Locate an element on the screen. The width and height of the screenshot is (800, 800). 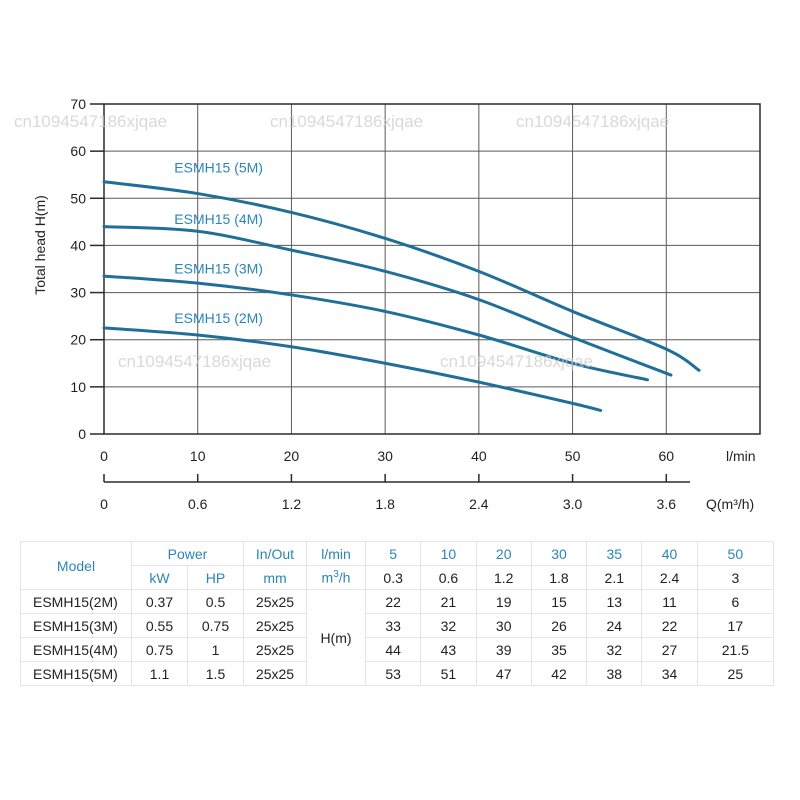
series-label: ESMH15 (2M) is located at coordinates (218, 318).